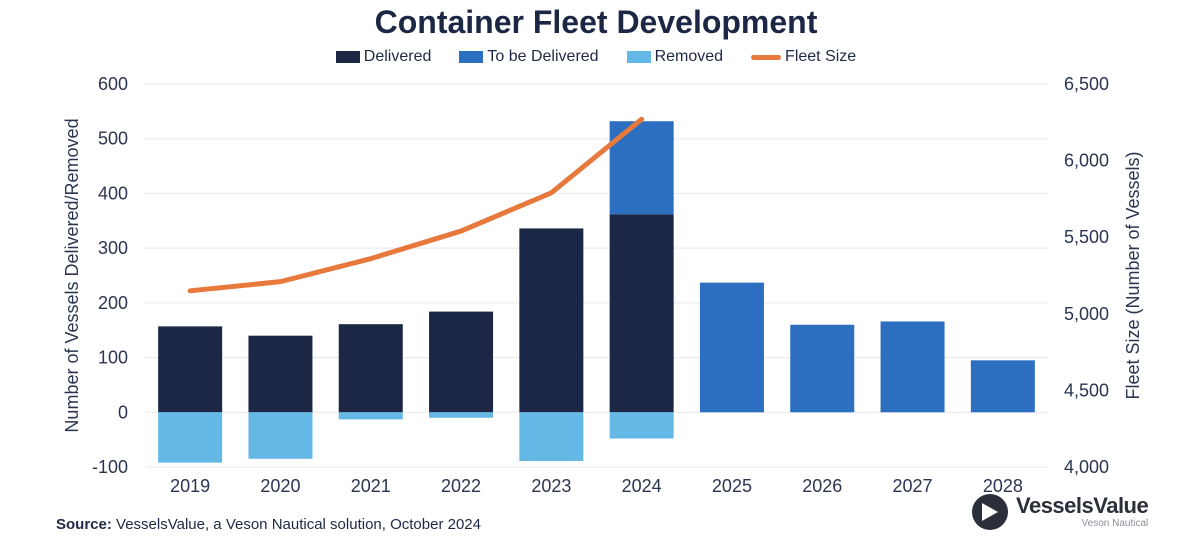 This screenshot has width=1192, height=554. I want to click on x-tick-label: 2019, so click(190, 486).